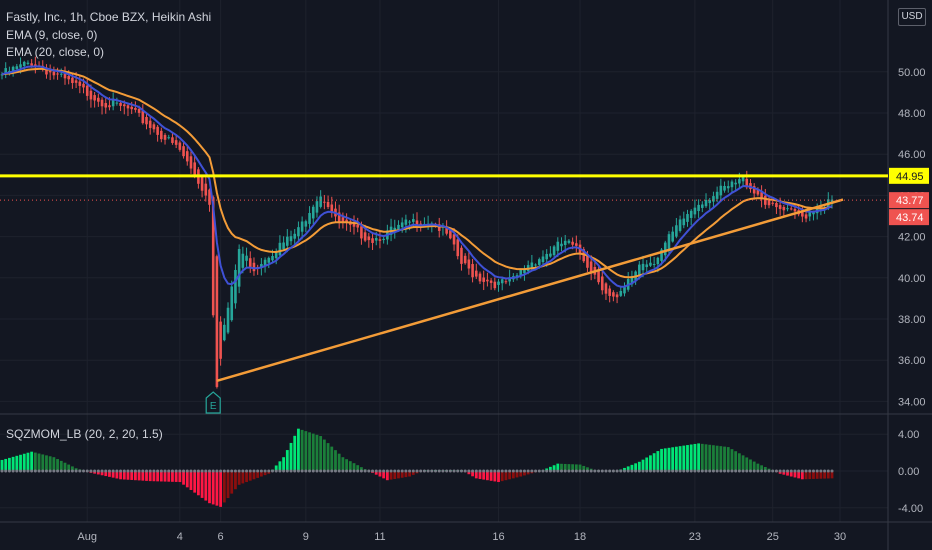 This screenshot has width=932, height=550. I want to click on event-marker: E, so click(213, 402).